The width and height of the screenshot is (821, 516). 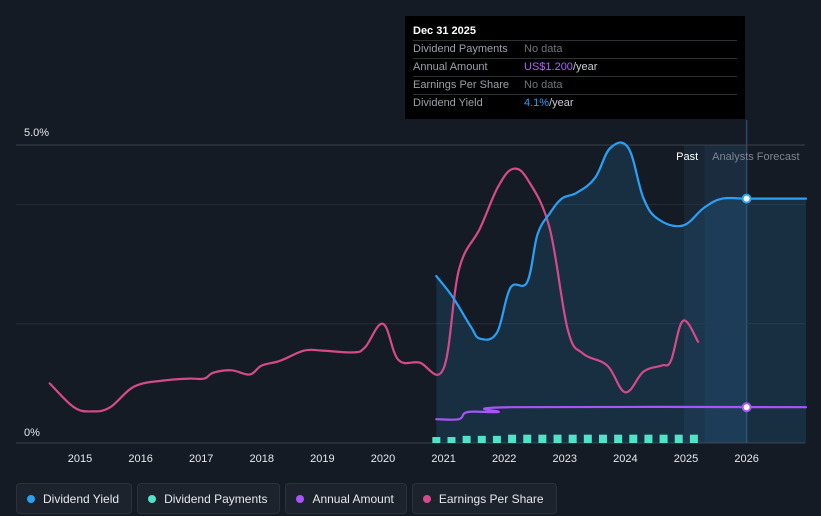 What do you see at coordinates (383, 459) in the screenshot?
I see `x-tick-label: 2020` at bounding box center [383, 459].